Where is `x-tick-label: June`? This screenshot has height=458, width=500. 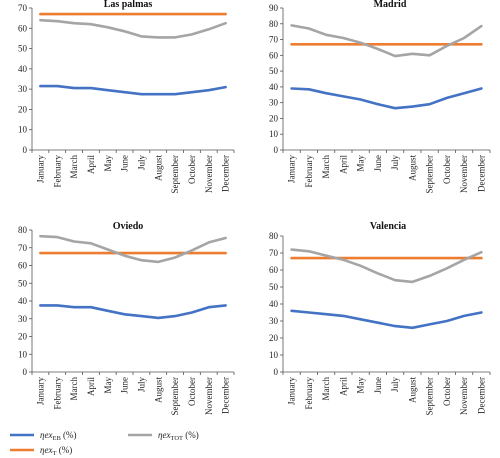 x-tick-label: June is located at coordinates (378, 163).